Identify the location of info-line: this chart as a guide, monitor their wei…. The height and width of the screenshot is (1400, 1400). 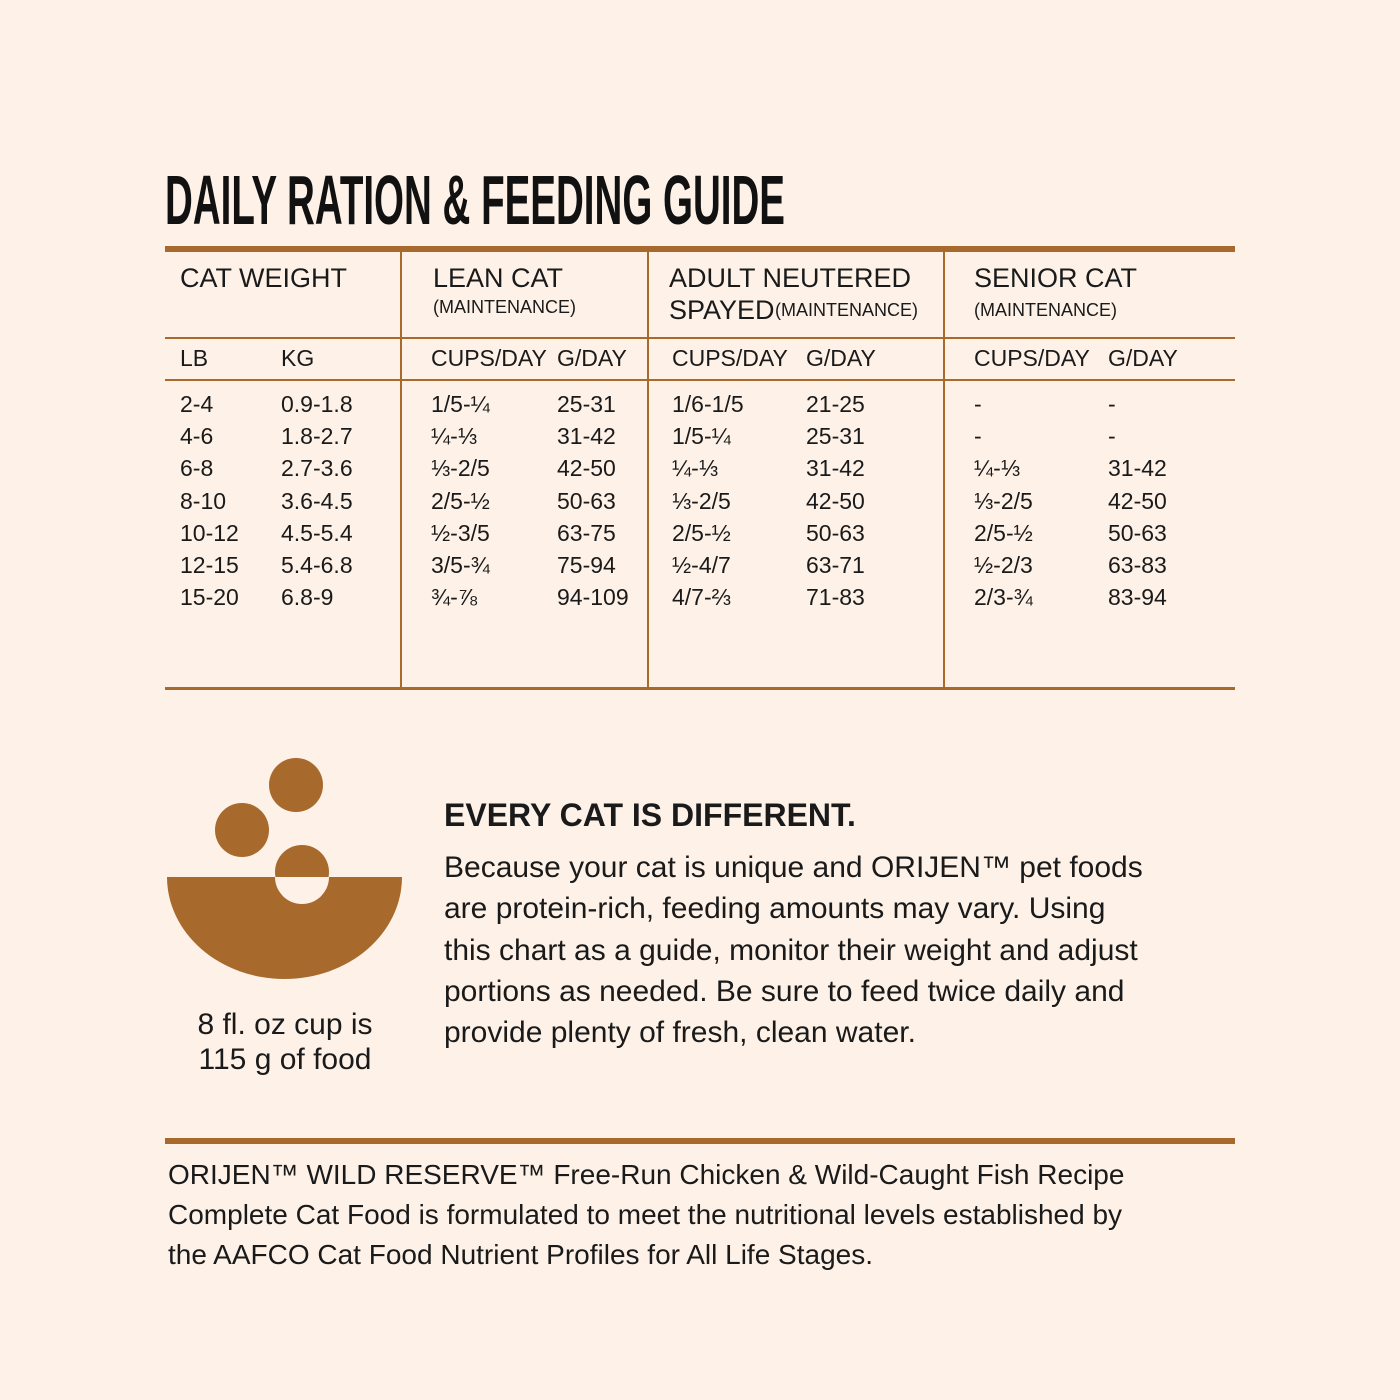
(791, 950).